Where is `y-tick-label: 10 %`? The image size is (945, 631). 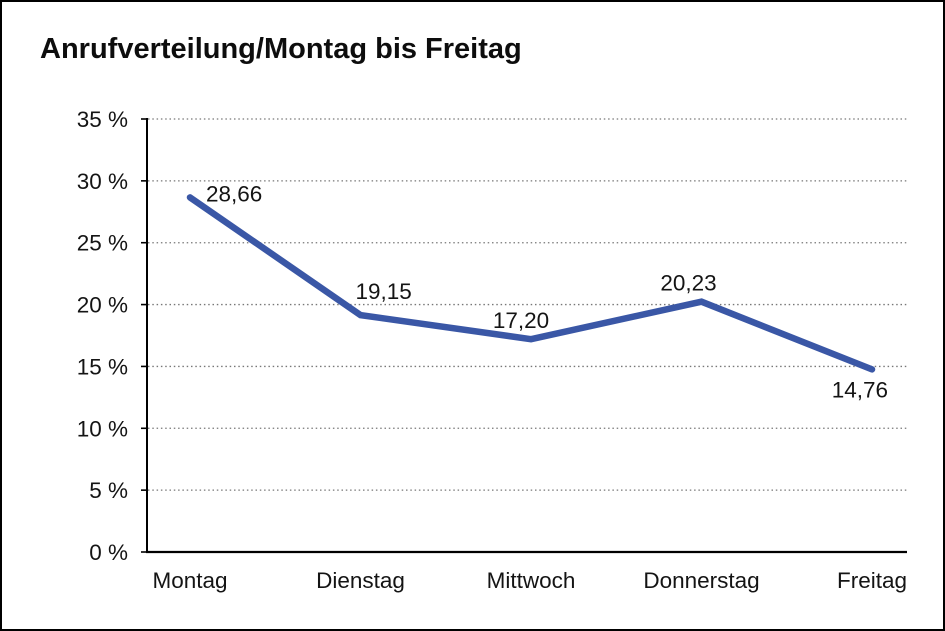 y-tick-label: 10 % is located at coordinates (102, 428).